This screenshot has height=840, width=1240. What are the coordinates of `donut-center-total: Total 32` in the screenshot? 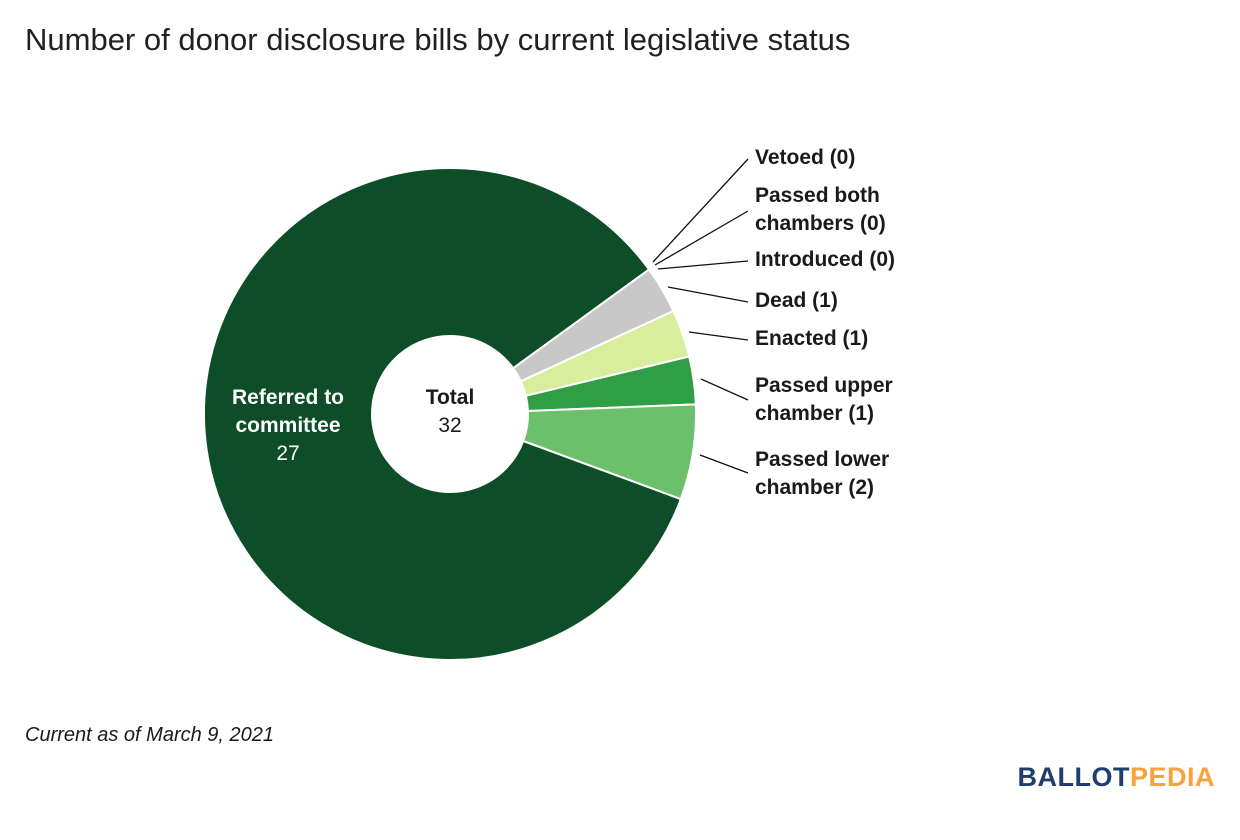 It's located at (450, 412).